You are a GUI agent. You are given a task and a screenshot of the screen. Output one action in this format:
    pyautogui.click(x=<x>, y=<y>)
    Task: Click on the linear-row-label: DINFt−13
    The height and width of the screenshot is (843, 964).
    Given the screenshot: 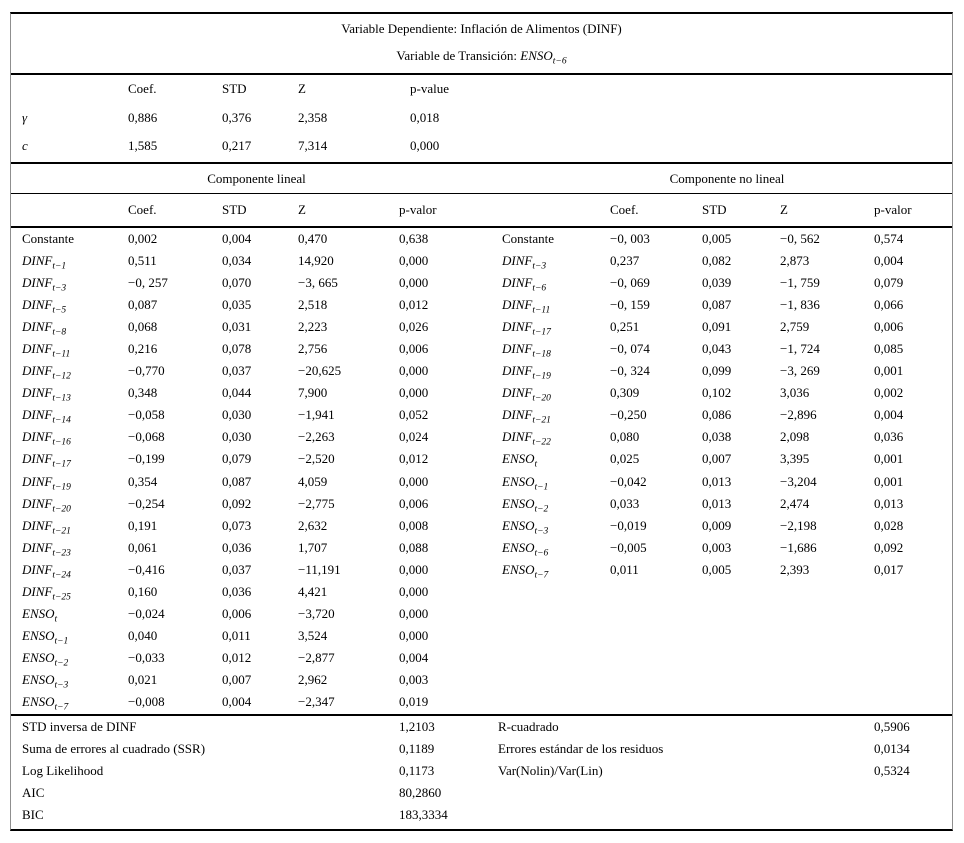 What is the action you would take?
    pyautogui.click(x=46, y=394)
    